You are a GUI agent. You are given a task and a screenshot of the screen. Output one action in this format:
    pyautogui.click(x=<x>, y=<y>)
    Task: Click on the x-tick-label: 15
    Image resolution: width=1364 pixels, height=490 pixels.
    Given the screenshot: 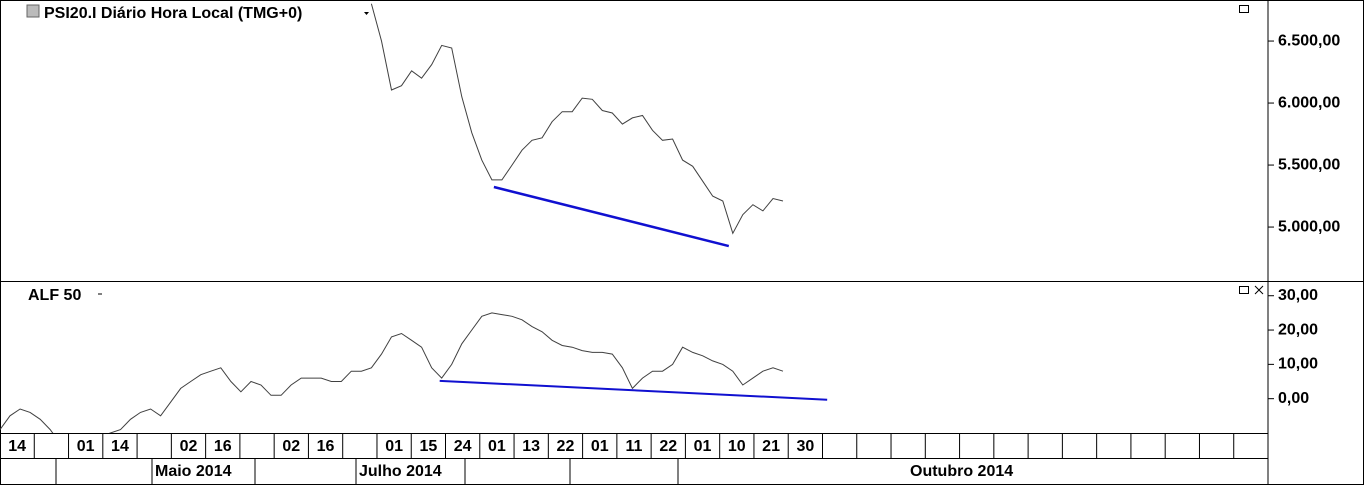 What is the action you would take?
    pyautogui.click(x=428, y=446)
    